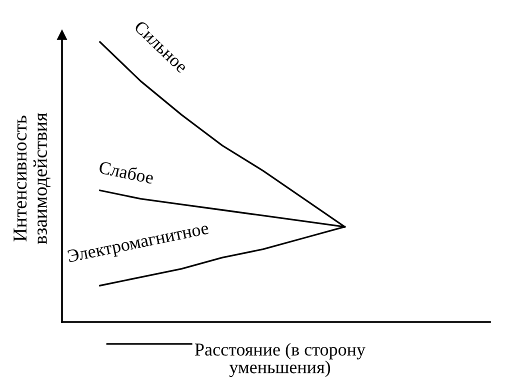 The height and width of the screenshot is (387, 506). What do you see at coordinates (32, 178) in the screenshot?
I see `y-axis-title: Интенсивность взаимодействия` at bounding box center [32, 178].